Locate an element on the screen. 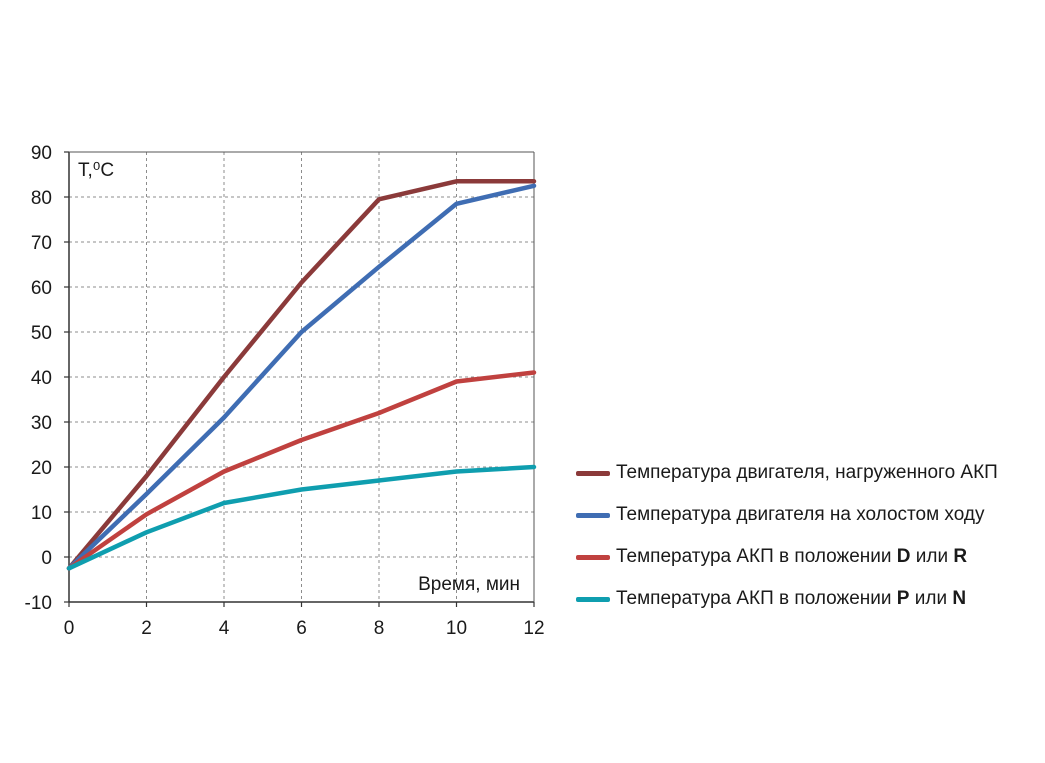  y-tick-label: 0 is located at coordinates (46, 558).